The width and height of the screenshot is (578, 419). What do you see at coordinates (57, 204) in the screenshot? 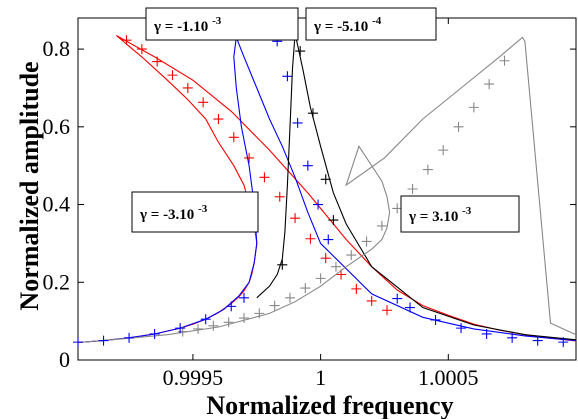
I see `y-tick-label: 0.4` at bounding box center [57, 204].